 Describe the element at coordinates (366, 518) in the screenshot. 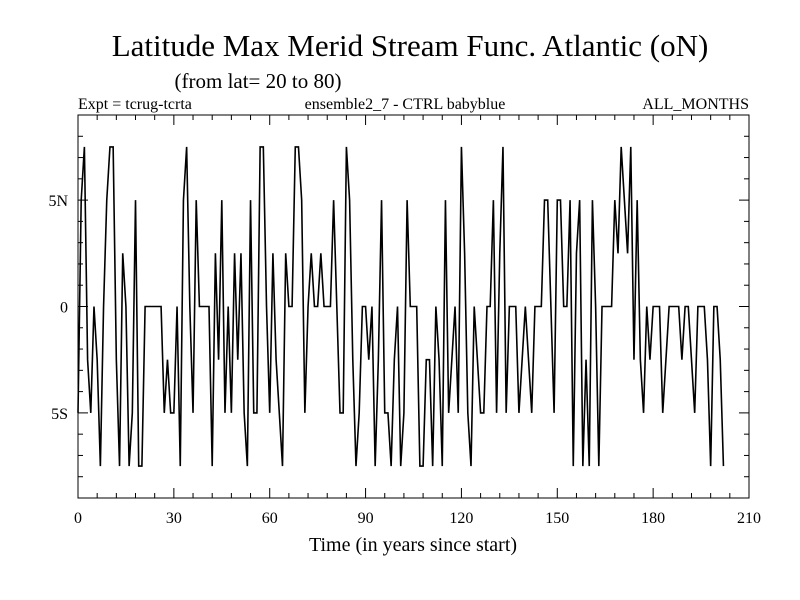

I see `x-tick-label: 90` at that location.